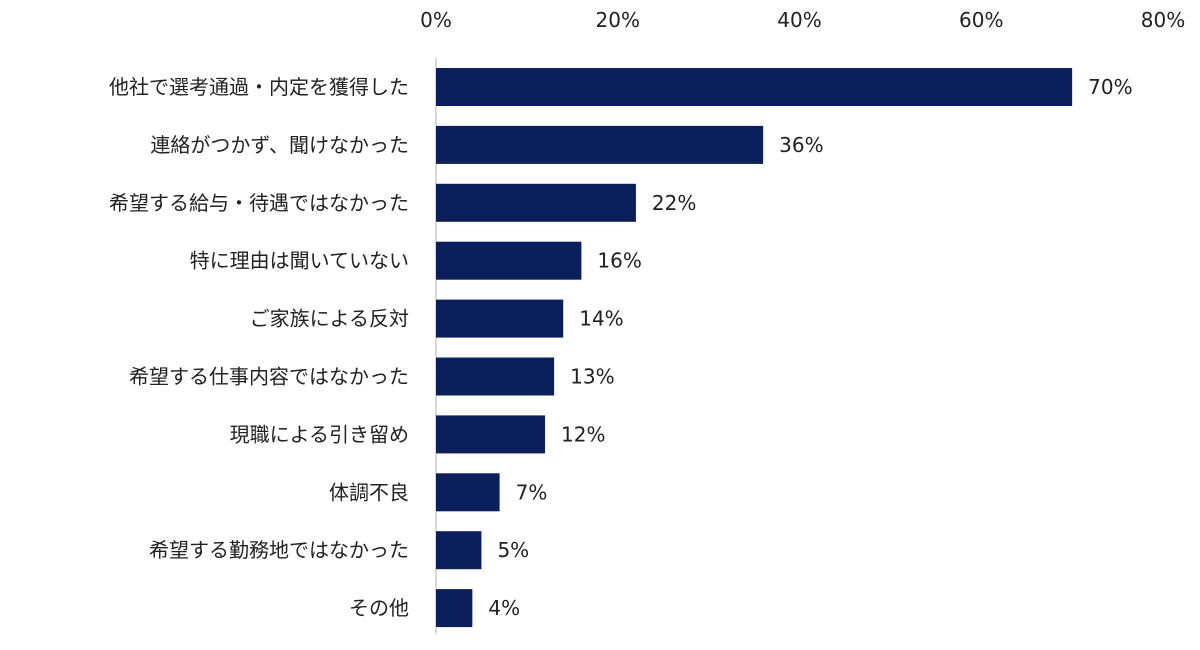  Describe the element at coordinates (279, 550) in the screenshot. I see `category-label: 希望する勤務地ではなかった` at that location.